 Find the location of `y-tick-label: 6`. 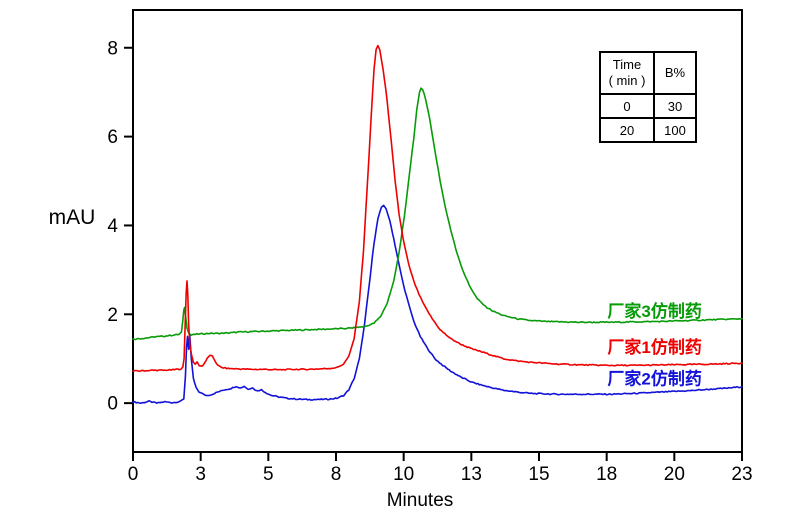

y-tick-label: 6 is located at coordinates (112, 137).